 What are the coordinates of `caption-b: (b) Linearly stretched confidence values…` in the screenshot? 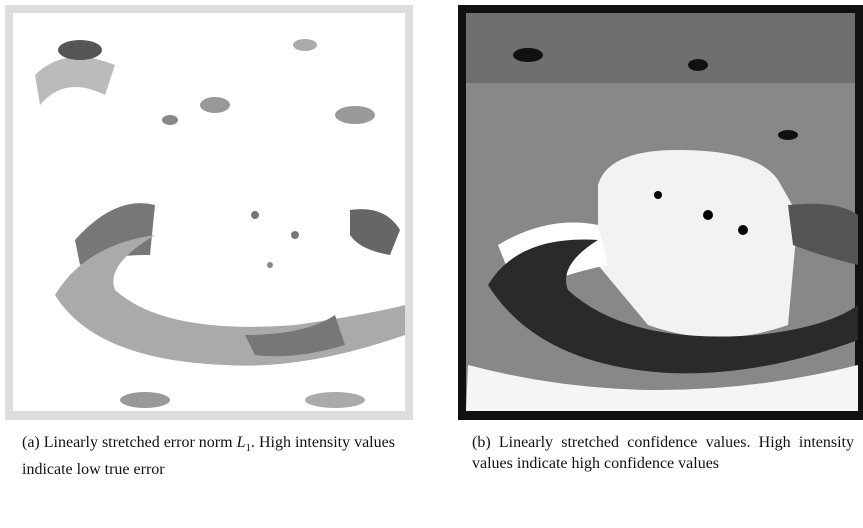 It's located at (663, 453).